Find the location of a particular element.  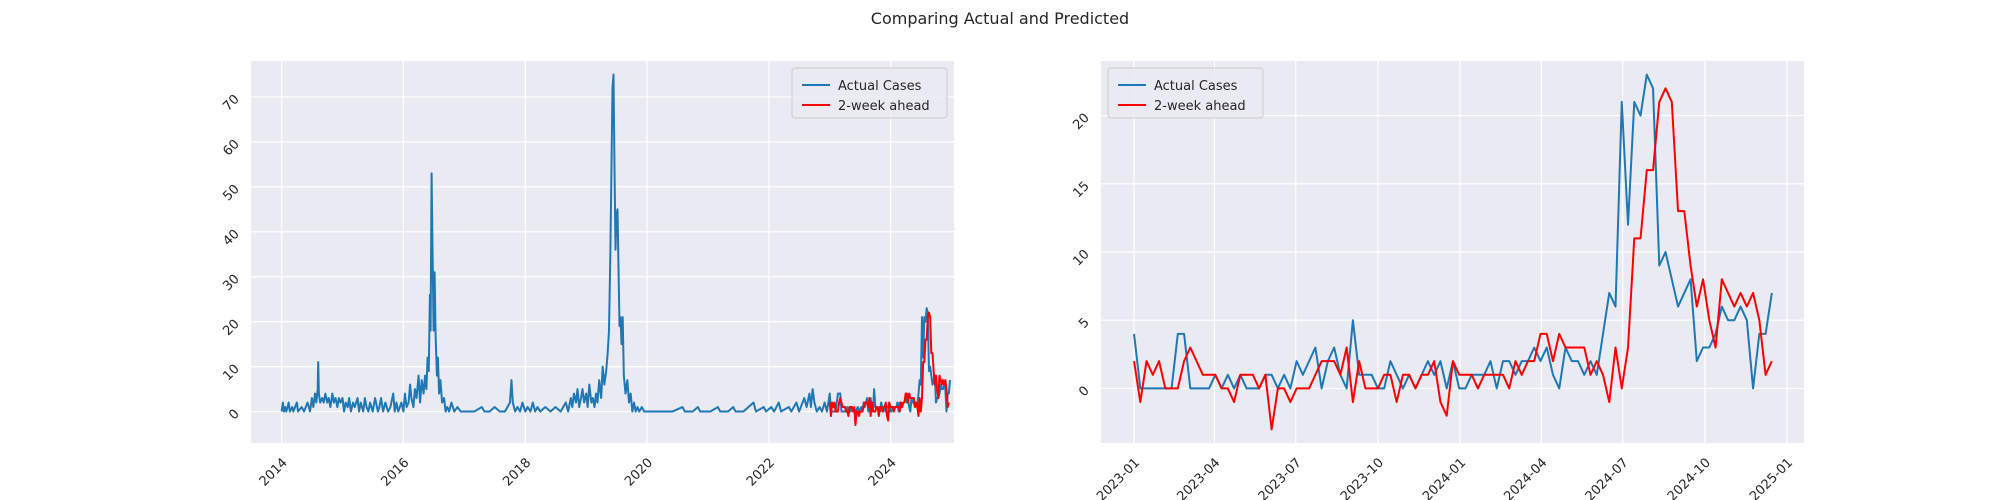

figure-title: Comparing Actual and Predicted is located at coordinates (1000, 18).